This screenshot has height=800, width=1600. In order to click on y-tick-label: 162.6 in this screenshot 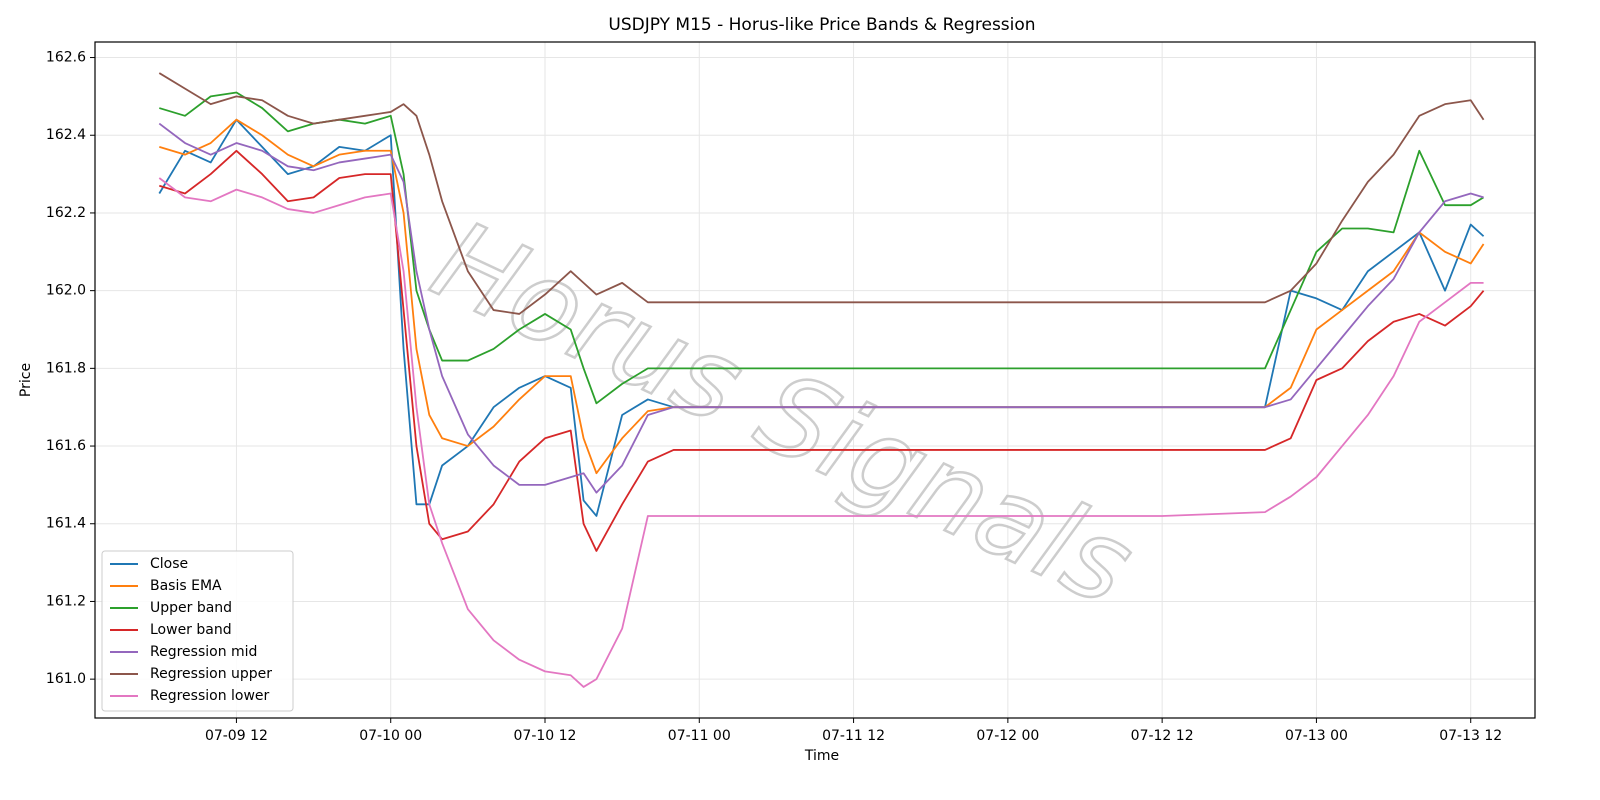, I will do `click(66, 58)`.